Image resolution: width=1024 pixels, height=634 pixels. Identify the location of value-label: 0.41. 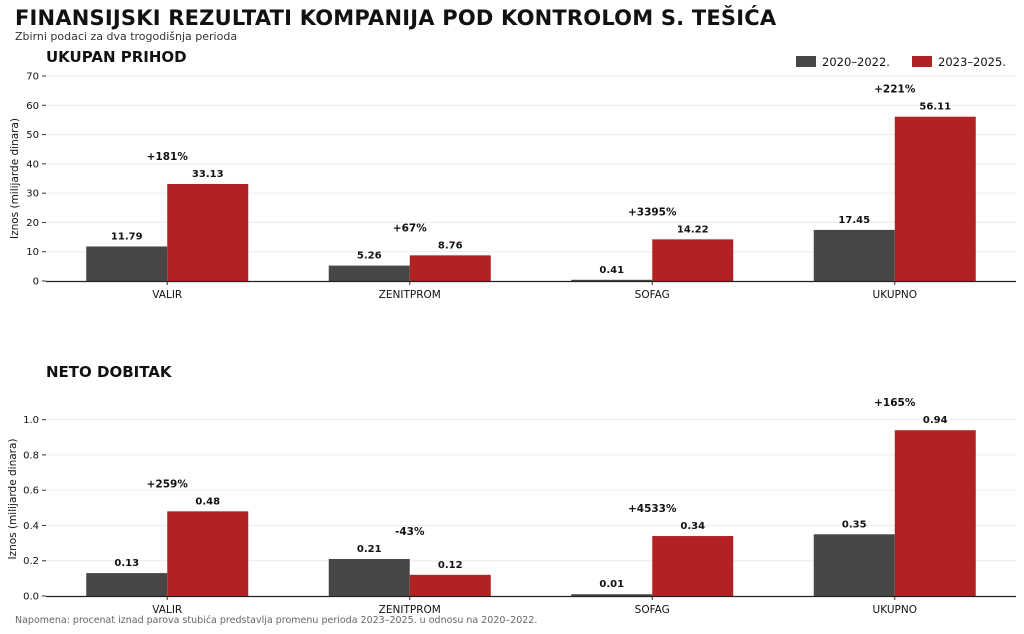
(611, 270).